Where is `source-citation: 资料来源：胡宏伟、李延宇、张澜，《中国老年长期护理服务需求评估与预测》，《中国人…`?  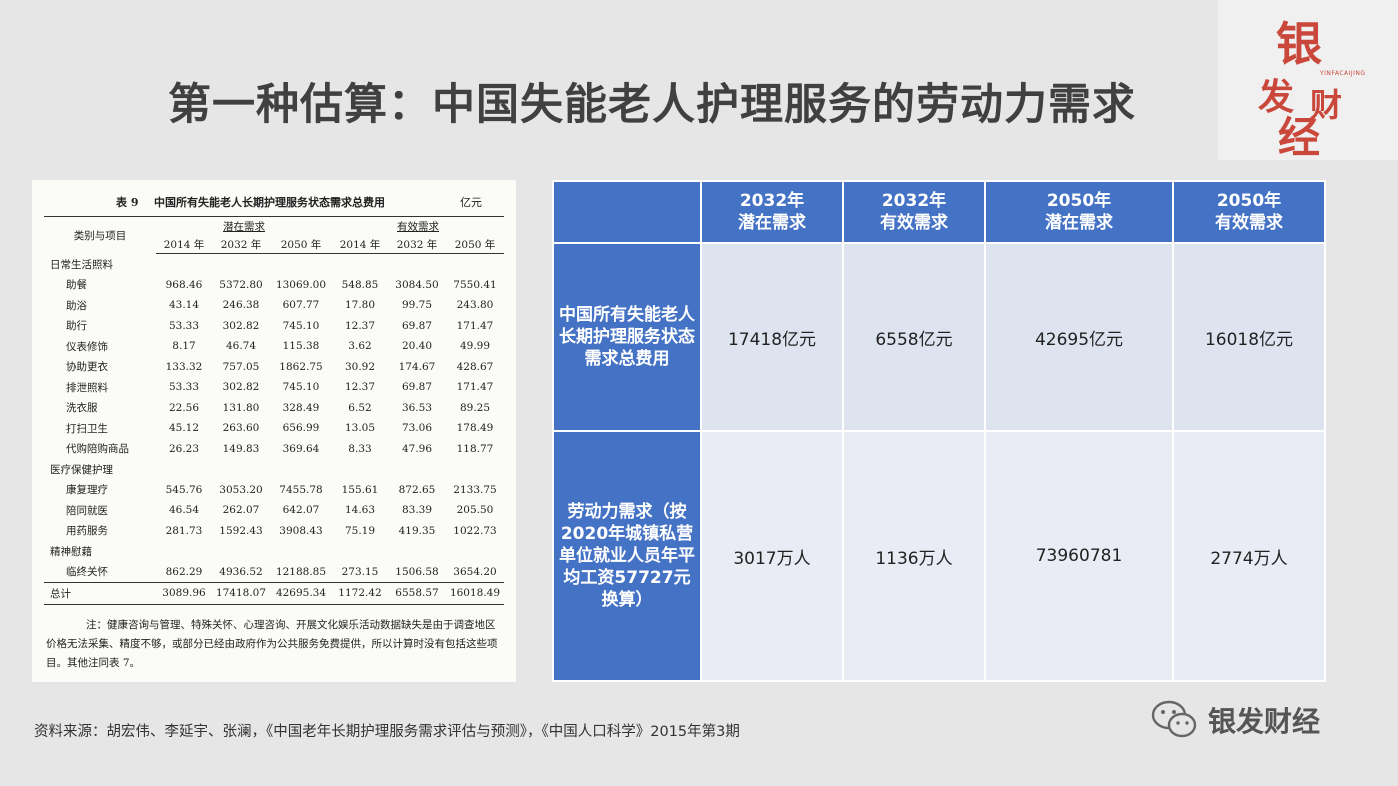 source-citation: 资料来源：胡宏伟、李延宇、张澜，《中国老年长期护理服务需求评估与预测》，《中国人… is located at coordinates (387, 732).